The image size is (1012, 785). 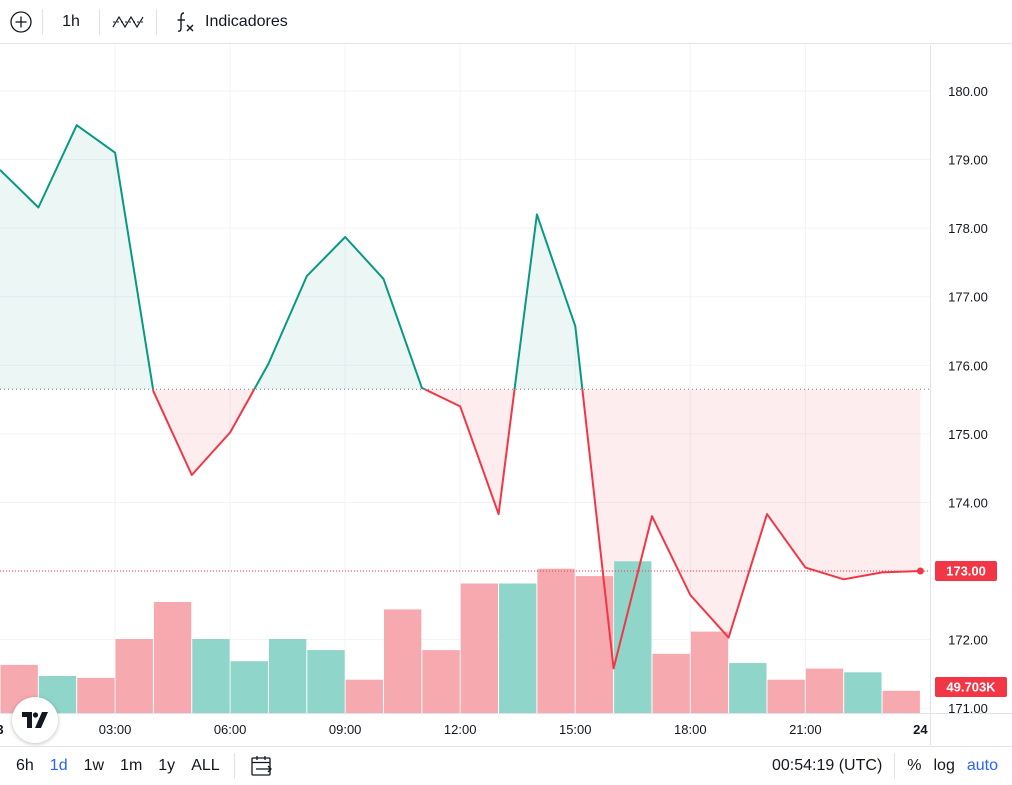 What do you see at coordinates (968, 434) in the screenshot?
I see `price-tick-label: 175.00` at bounding box center [968, 434].